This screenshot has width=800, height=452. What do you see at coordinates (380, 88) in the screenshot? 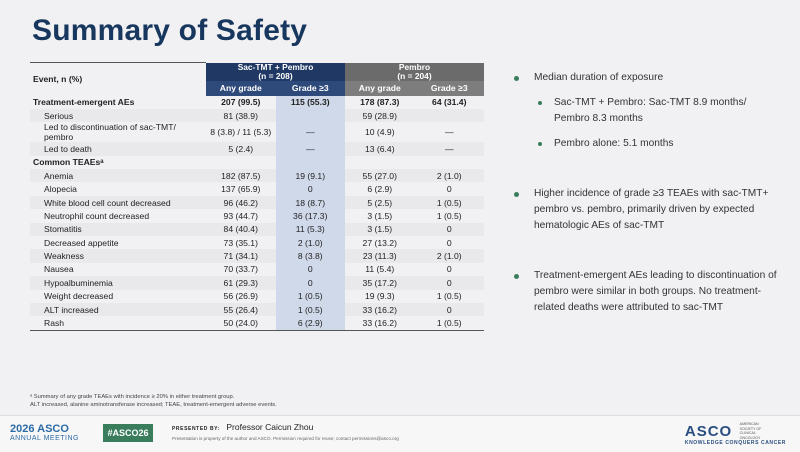
I see `pembro-any-grade-header: Any grade` at bounding box center [380, 88].